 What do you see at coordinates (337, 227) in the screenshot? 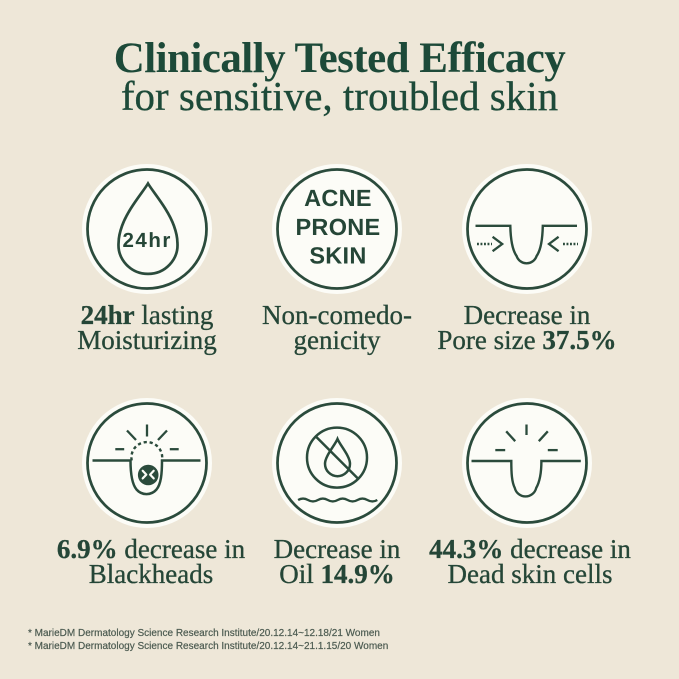
I see `svg-text: PRONE` at bounding box center [337, 227].